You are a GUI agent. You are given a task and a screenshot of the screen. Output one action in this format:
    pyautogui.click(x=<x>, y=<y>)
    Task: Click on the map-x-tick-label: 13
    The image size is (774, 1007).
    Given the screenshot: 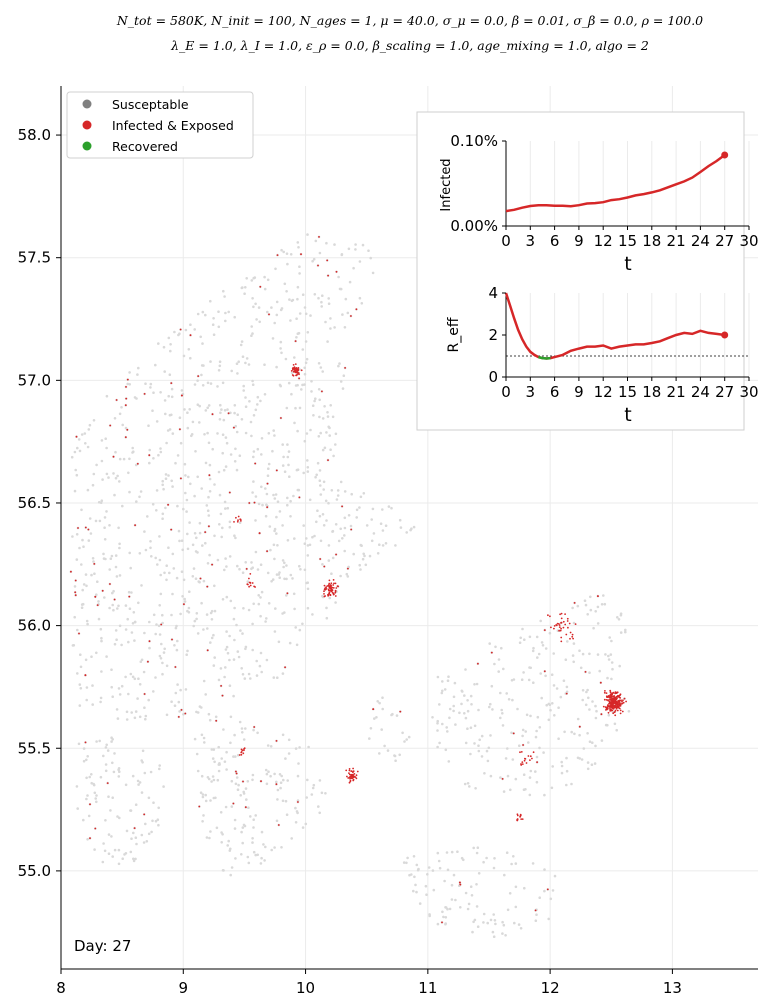 What is the action you would take?
    pyautogui.click(x=672, y=988)
    